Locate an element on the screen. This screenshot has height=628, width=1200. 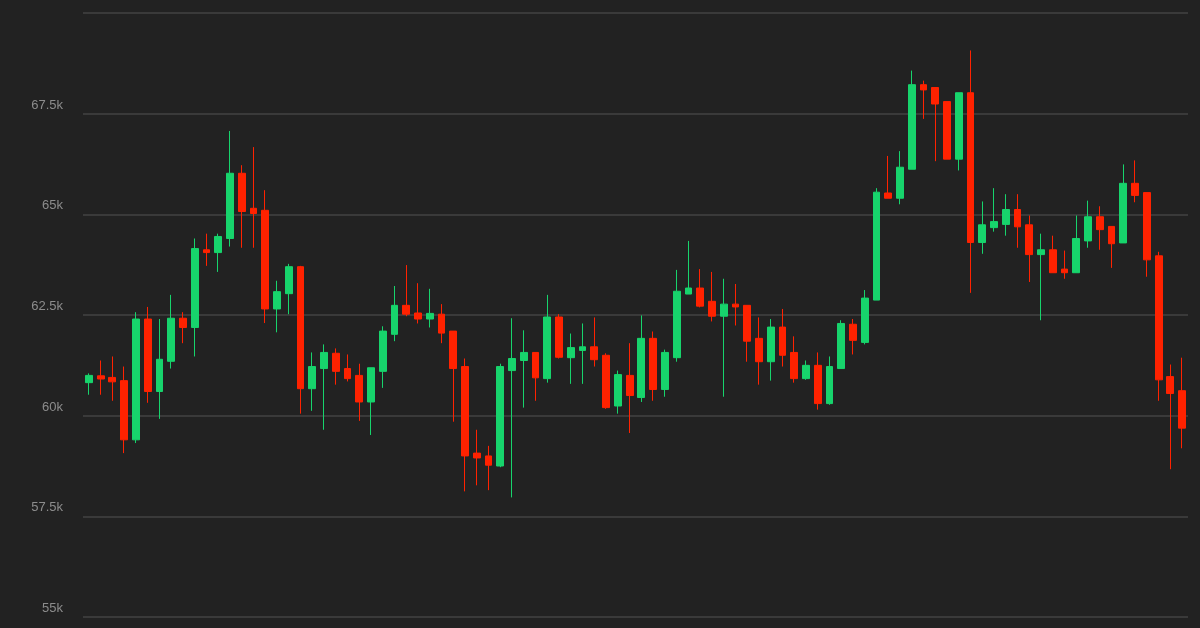
y-tick-label: 57.5k is located at coordinates (47, 507).